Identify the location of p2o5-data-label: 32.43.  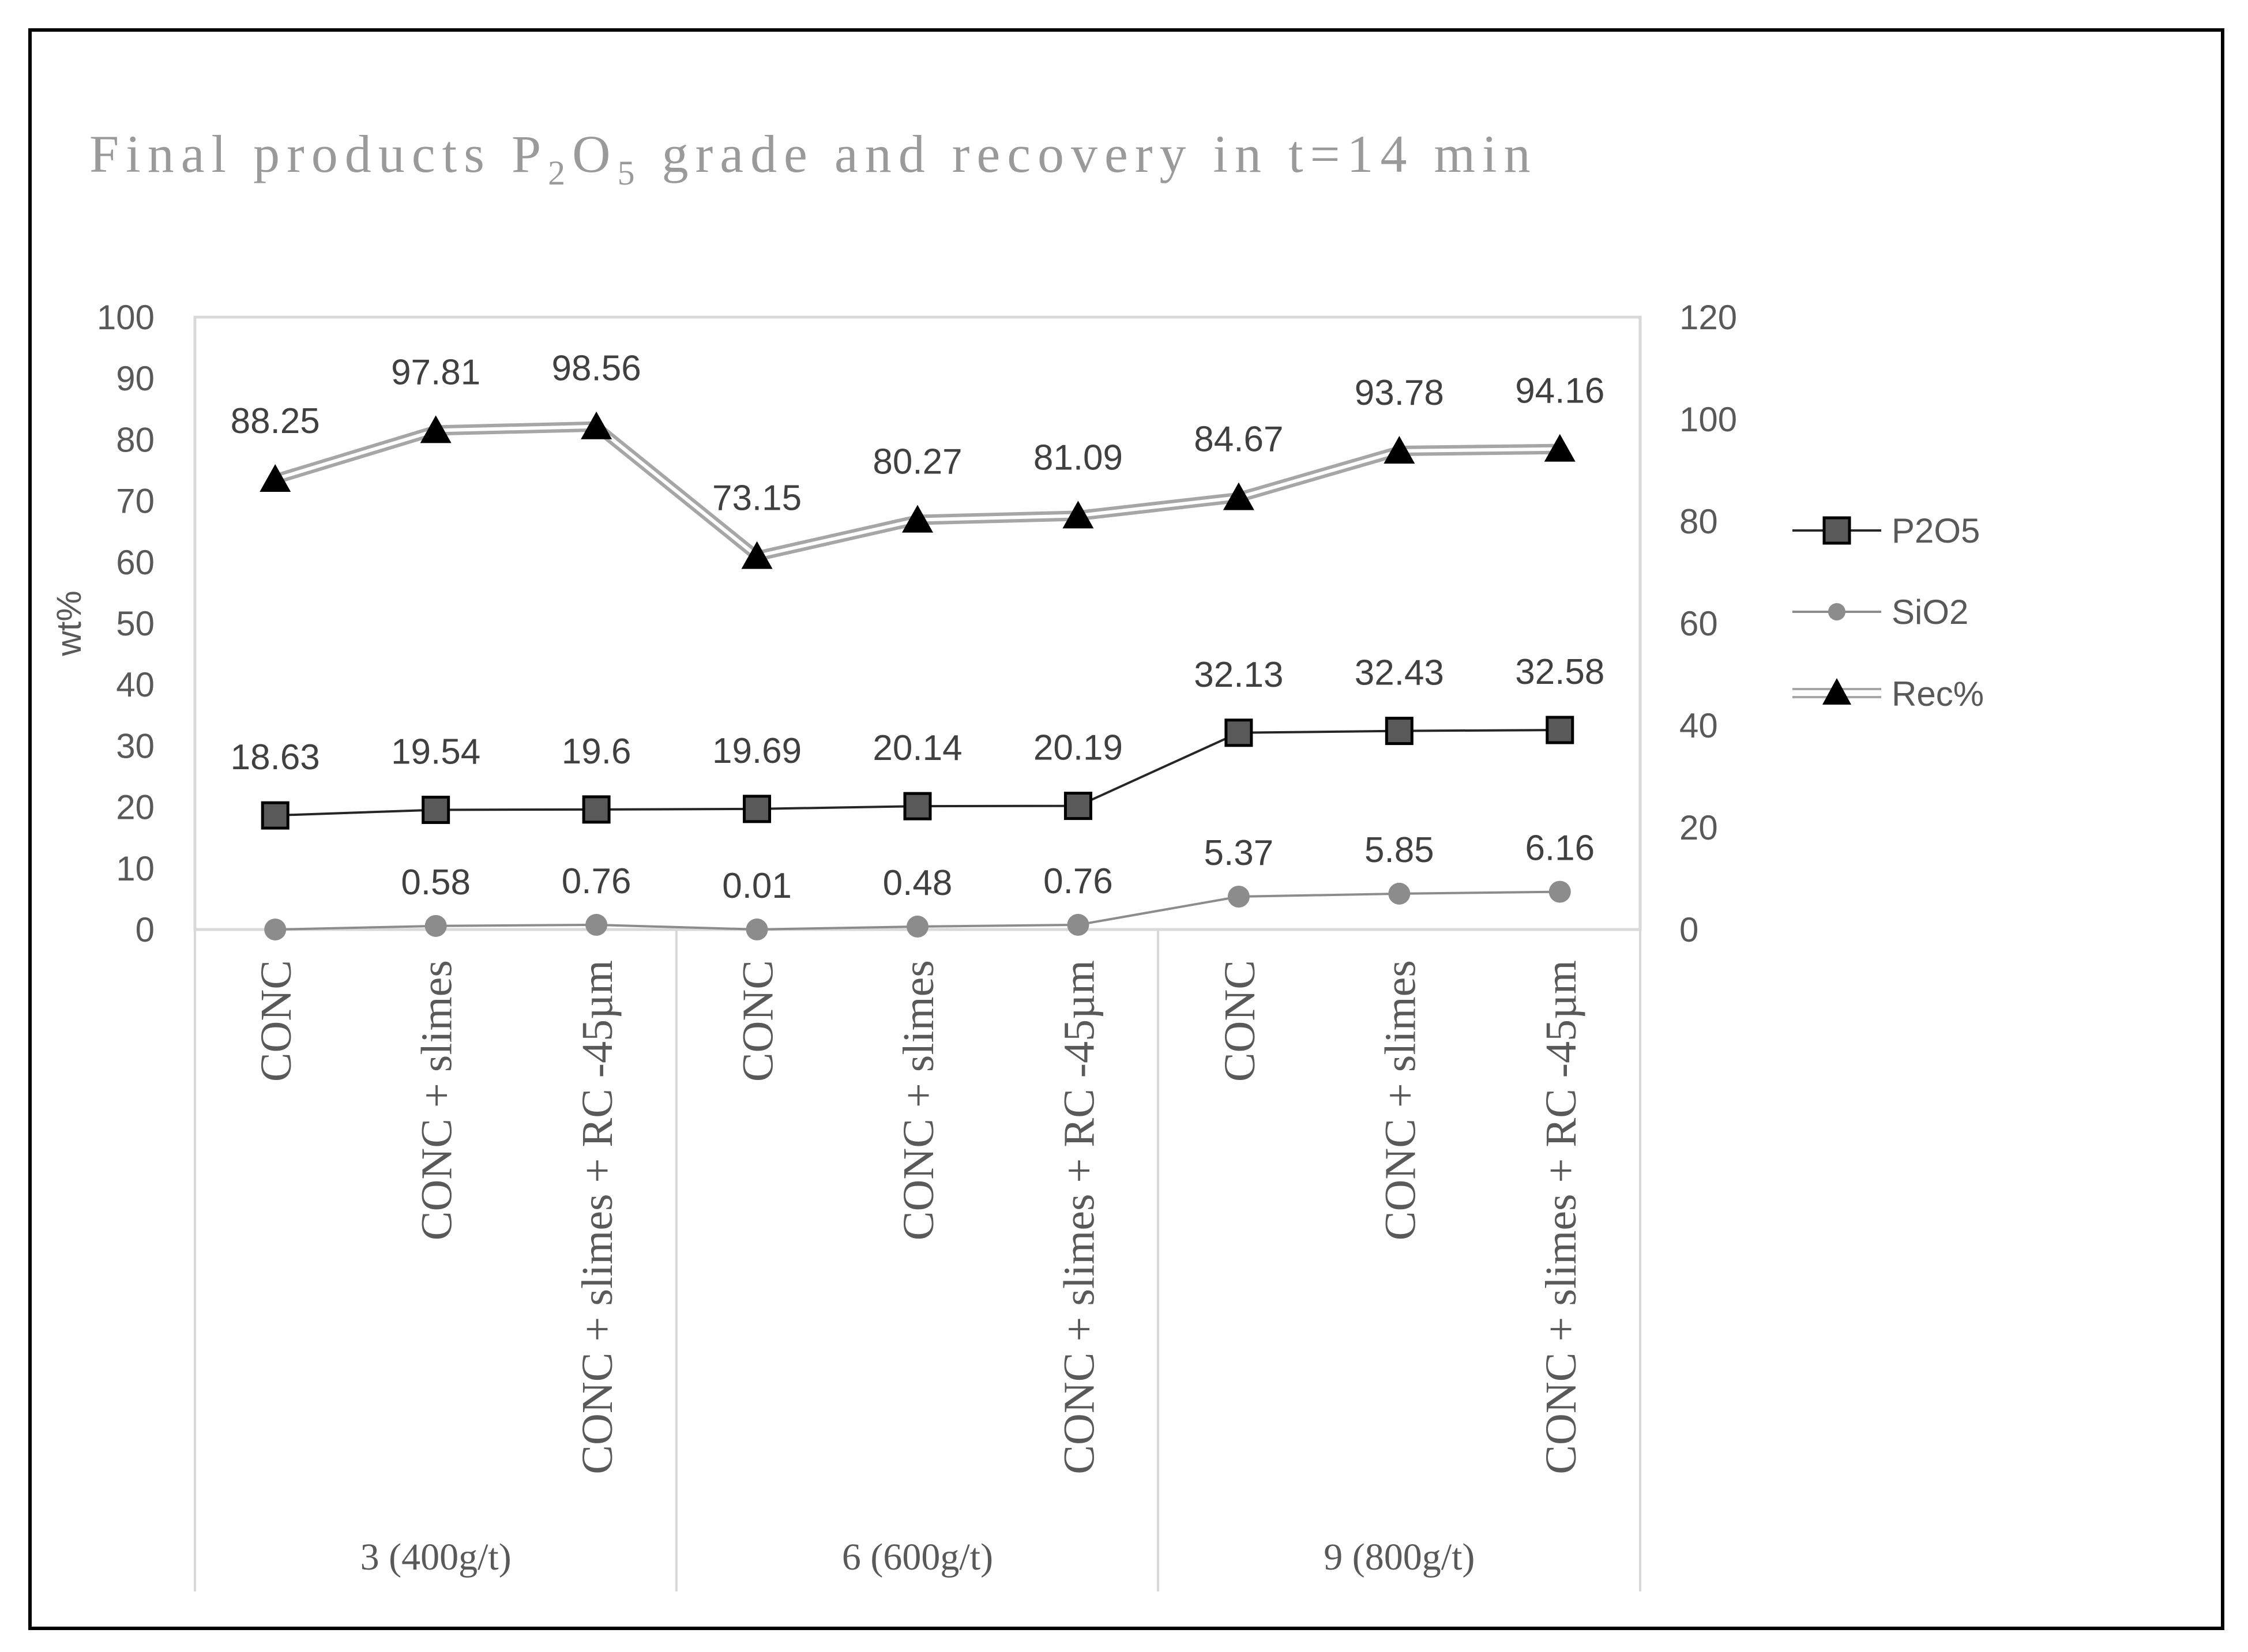
(1399, 673).